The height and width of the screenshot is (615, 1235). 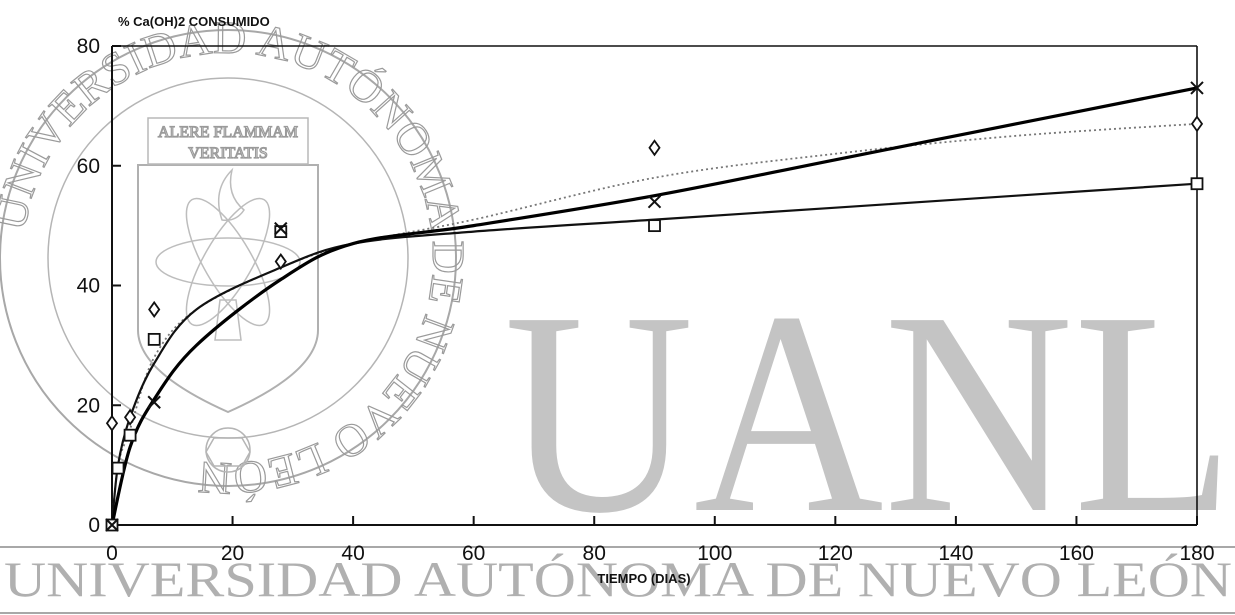 I want to click on x-tick-label: 160, so click(x=1076, y=553).